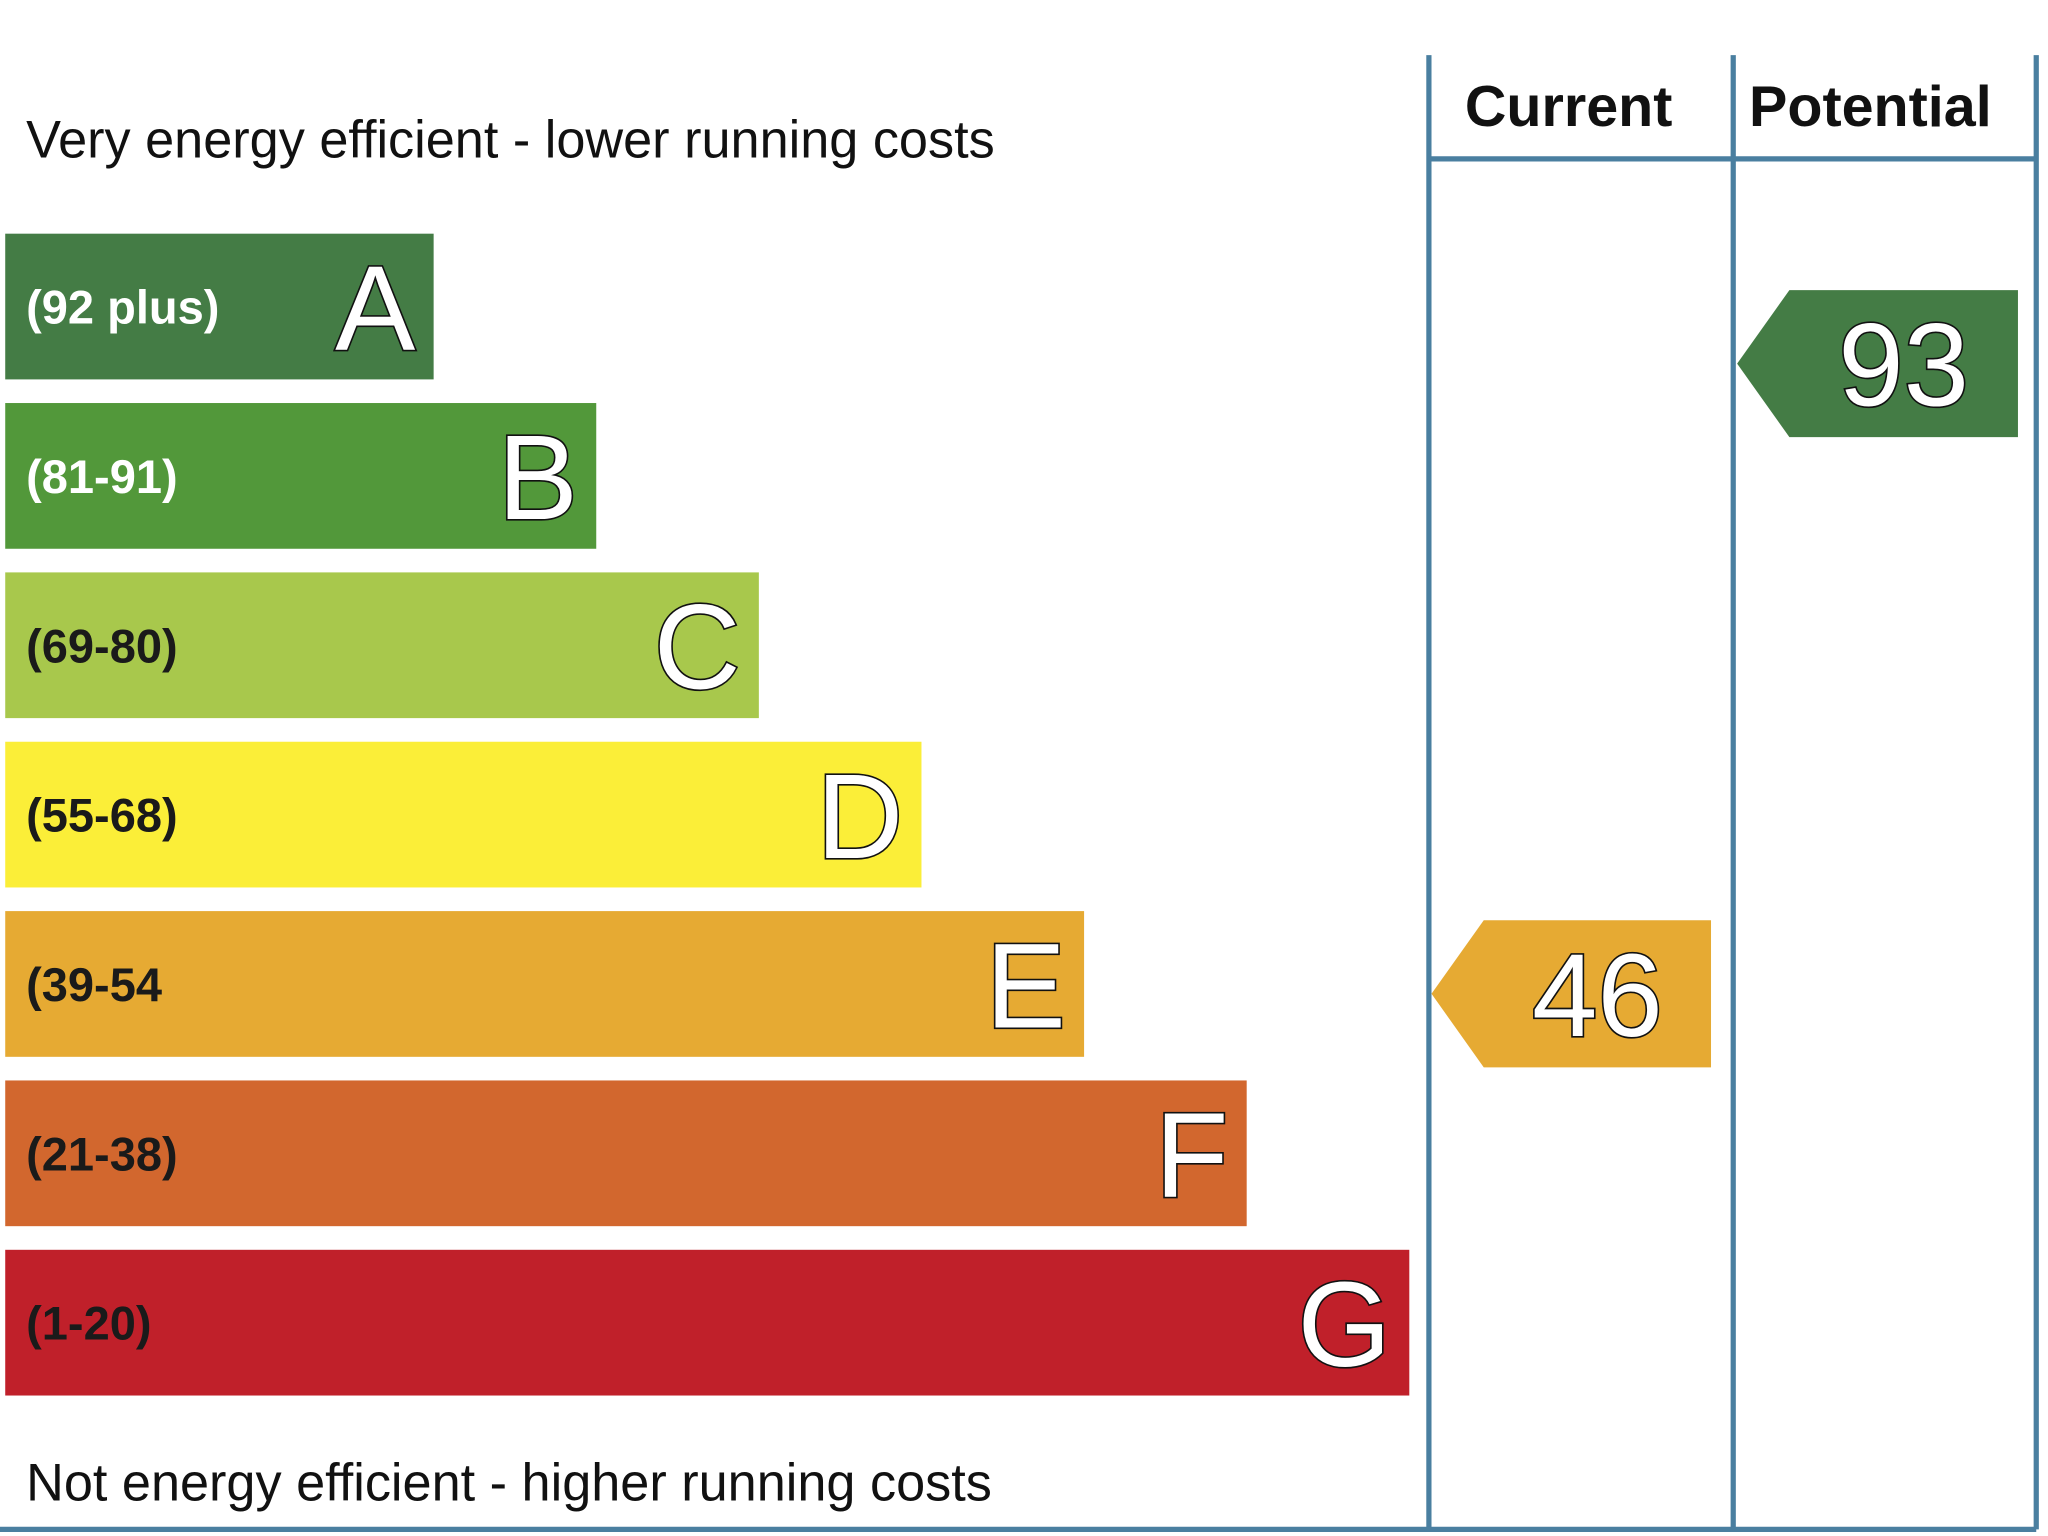 The height and width of the screenshot is (1536, 2048). What do you see at coordinates (102, 645) in the screenshot?
I see `band-range: (69-80)` at bounding box center [102, 645].